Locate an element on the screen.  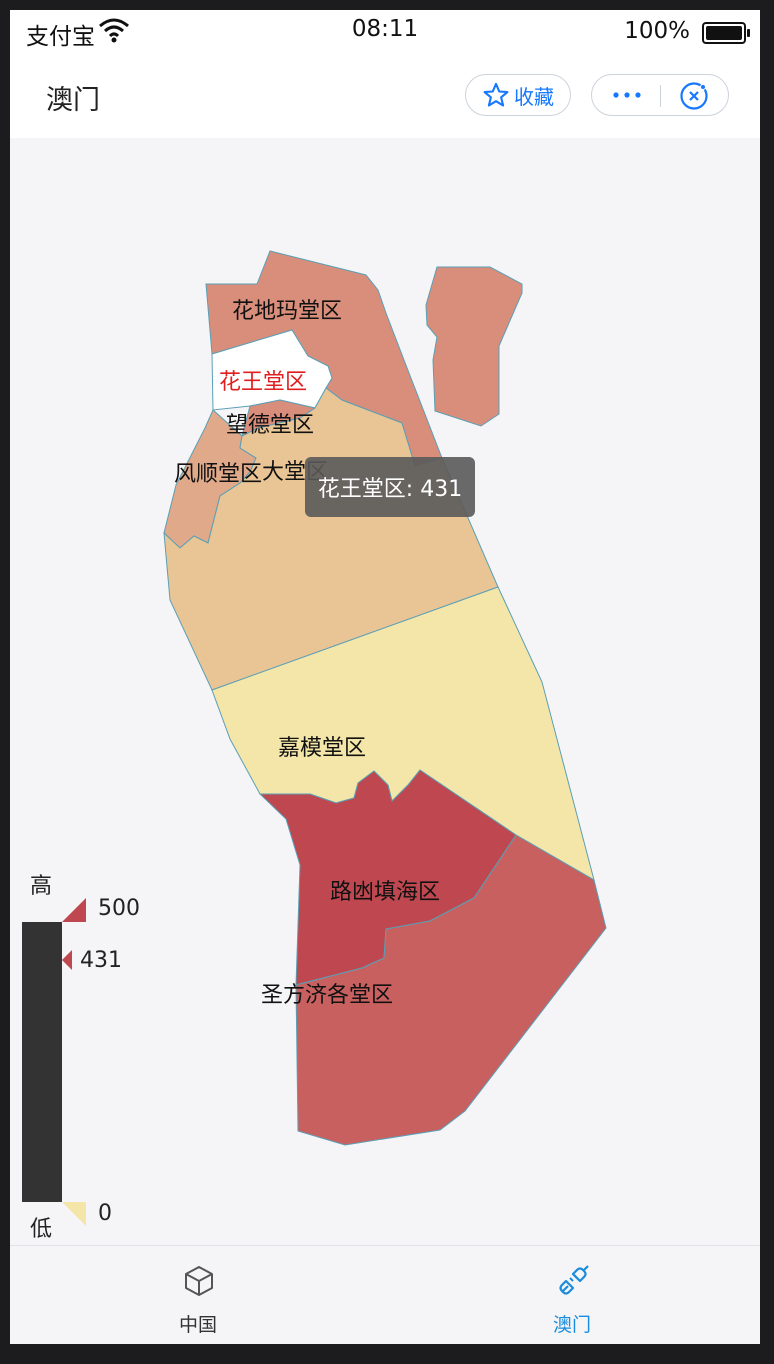
legend-current-value: 431 is located at coordinates (101, 960).